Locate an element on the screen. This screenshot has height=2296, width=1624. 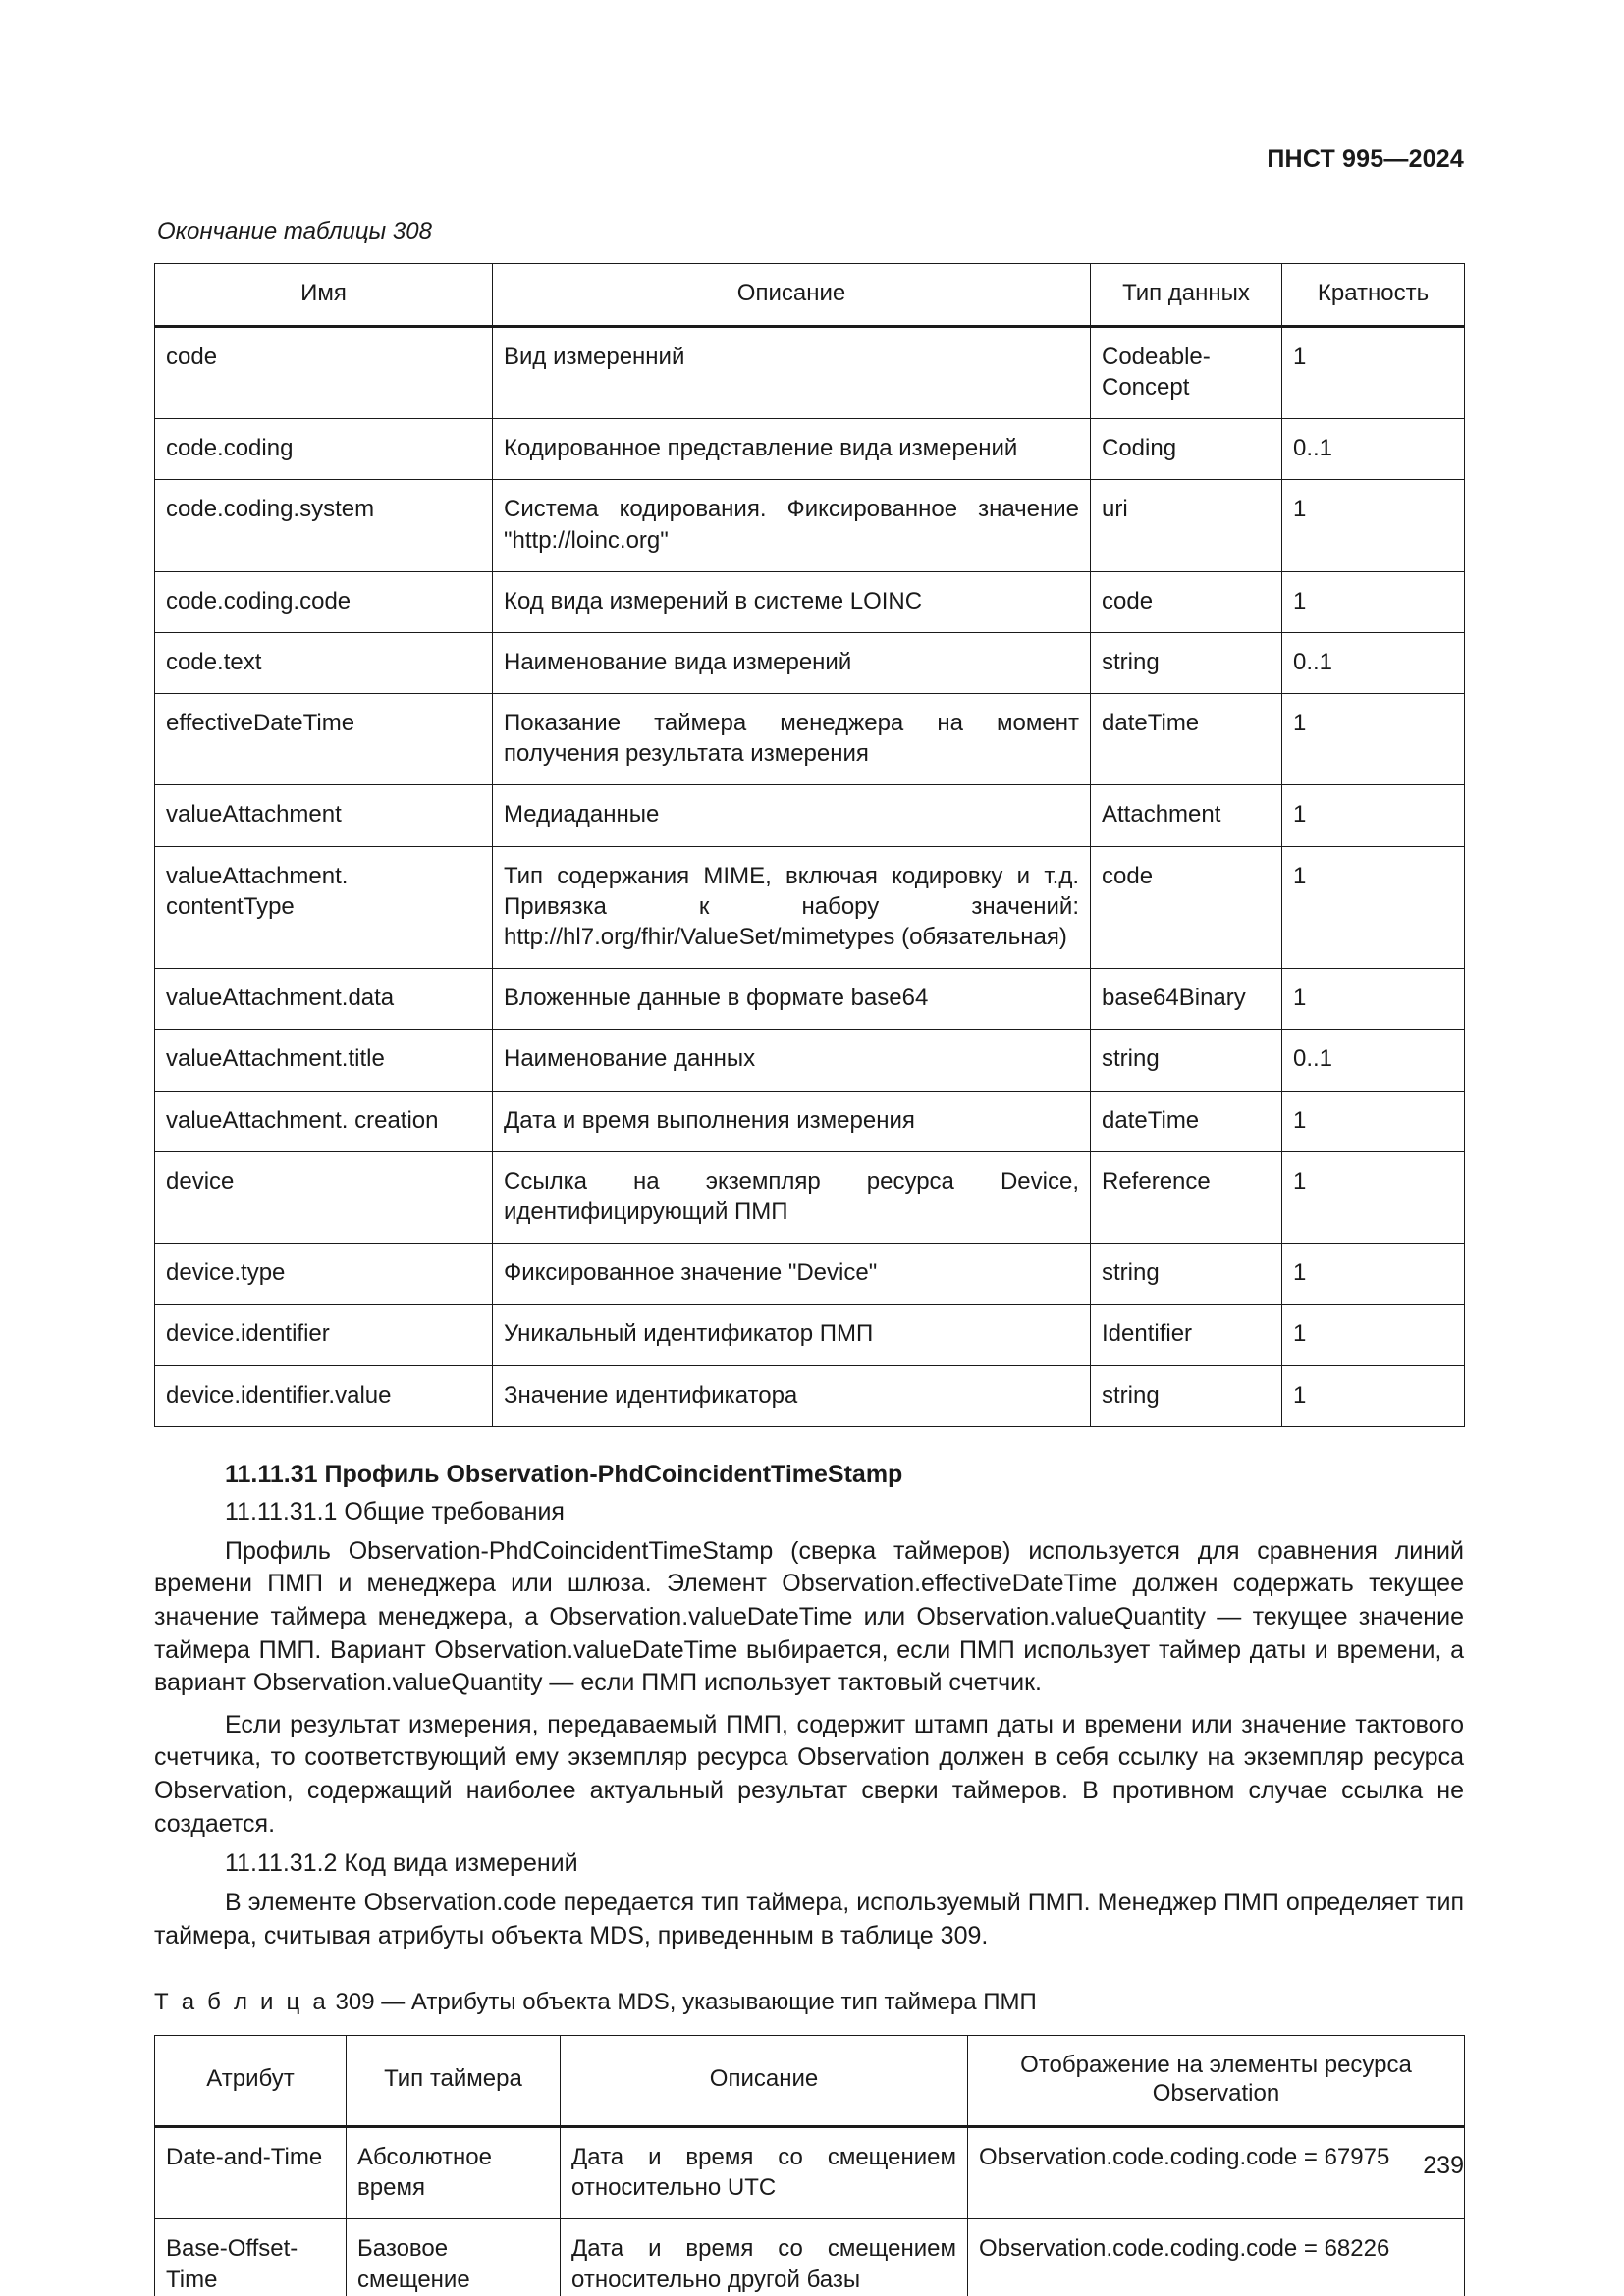
table-row: valueAttachment Медиаданные Attachment 1 is located at coordinates (809, 815).